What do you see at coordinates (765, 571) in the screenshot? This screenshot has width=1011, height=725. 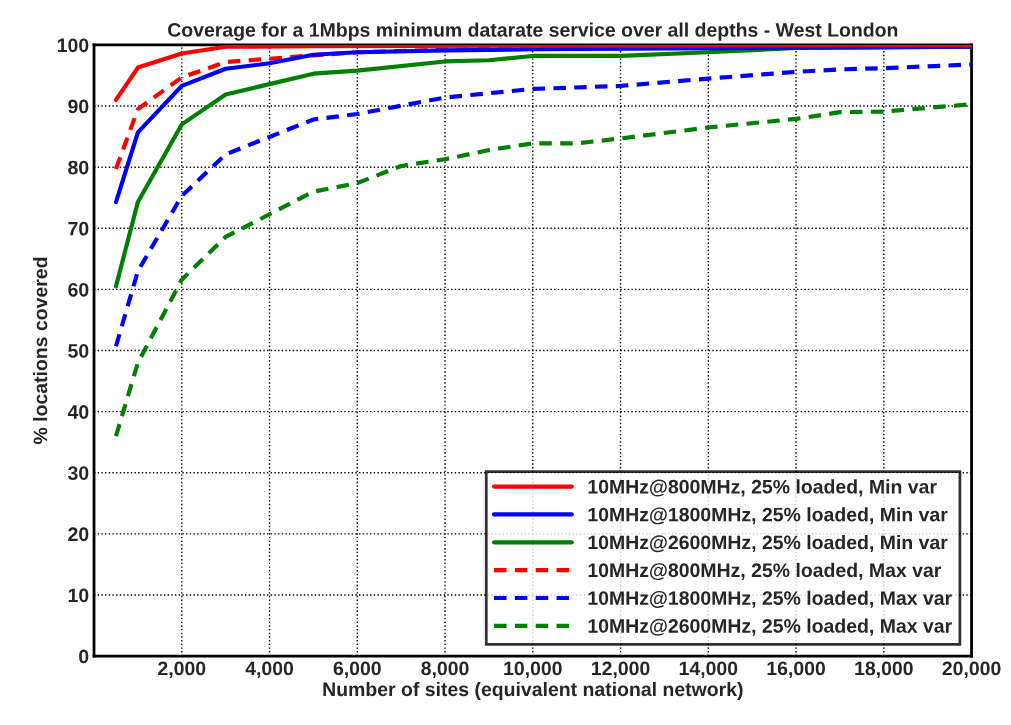 I see `legend-label: 10MHz@800MHz, 25% loaded, Max var` at bounding box center [765, 571].